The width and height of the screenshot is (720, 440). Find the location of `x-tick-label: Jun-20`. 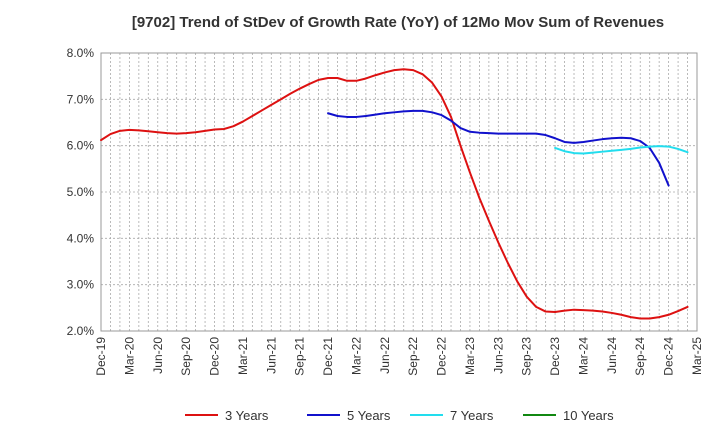

x-tick-label: Jun-20 is located at coordinates (158, 355).